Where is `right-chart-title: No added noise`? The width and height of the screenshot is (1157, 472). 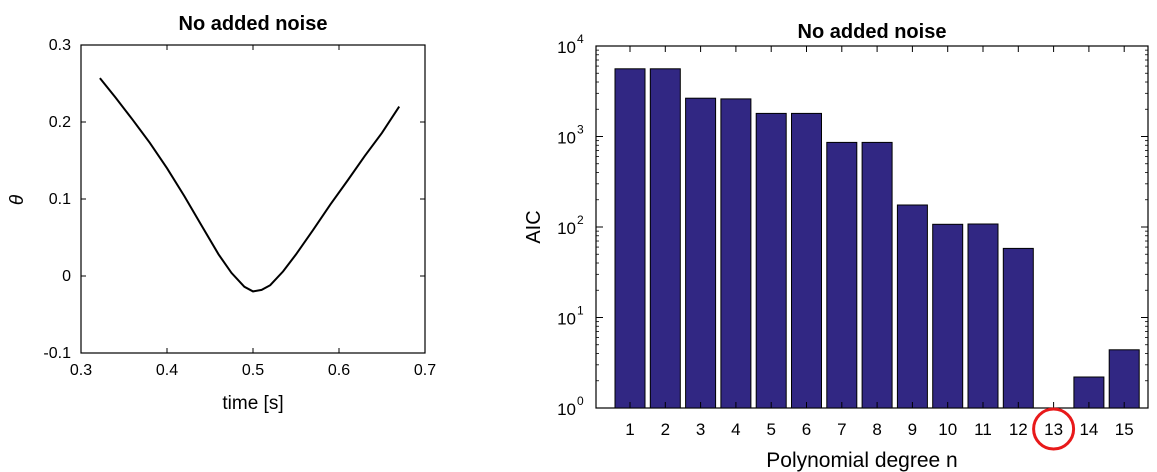
right-chart-title: No added noise is located at coordinates (872, 32).